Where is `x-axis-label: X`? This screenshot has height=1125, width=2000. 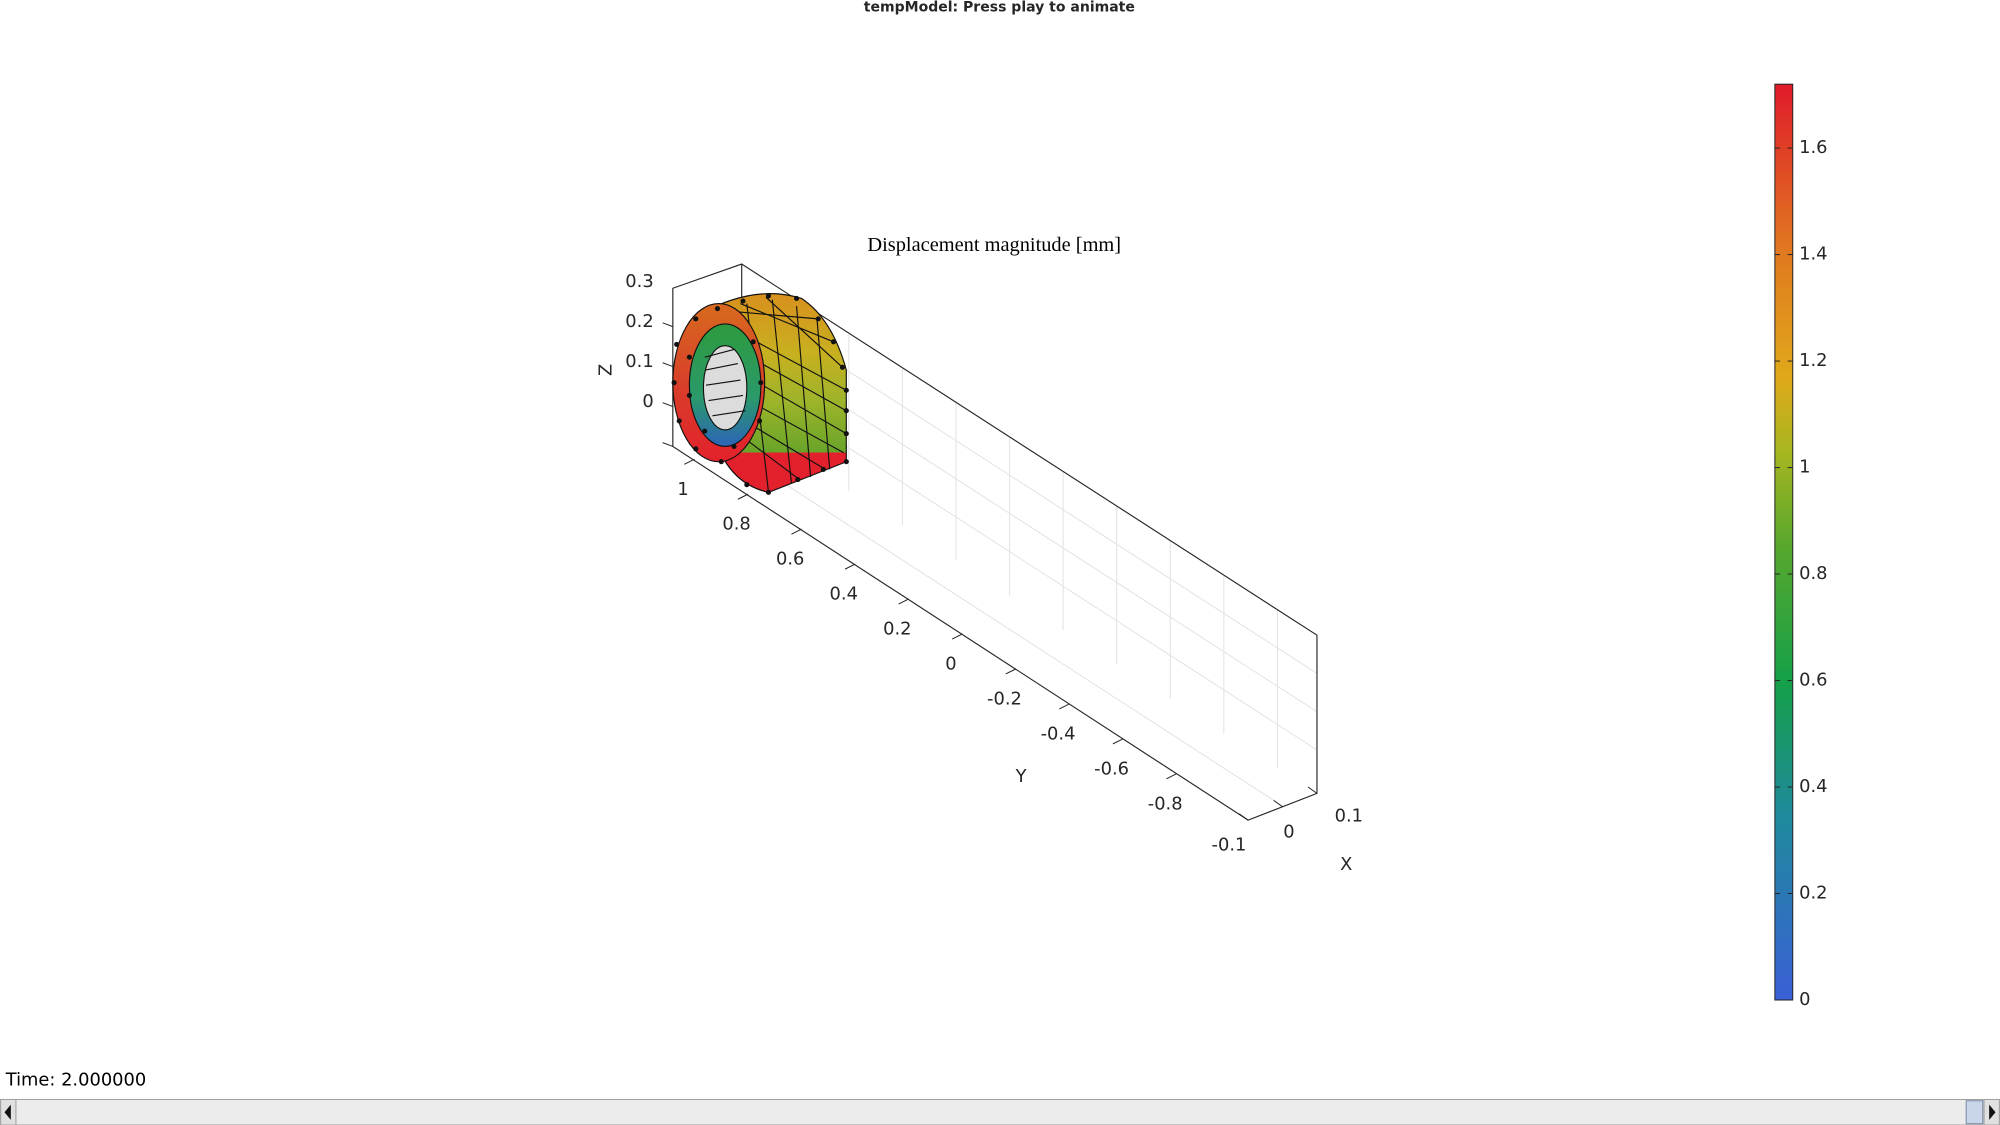
x-axis-label: X is located at coordinates (1346, 864).